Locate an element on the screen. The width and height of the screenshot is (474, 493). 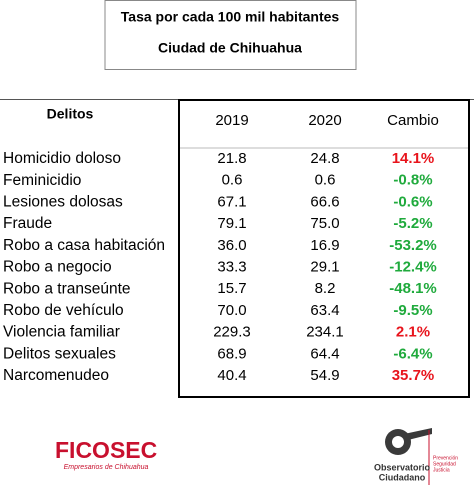
cell: 15.7 is located at coordinates (231, 288).